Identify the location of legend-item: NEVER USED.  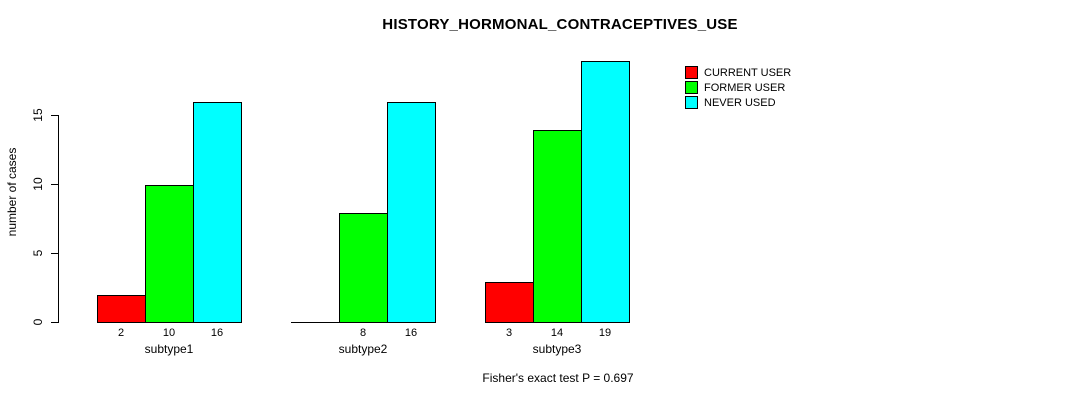
(738, 102).